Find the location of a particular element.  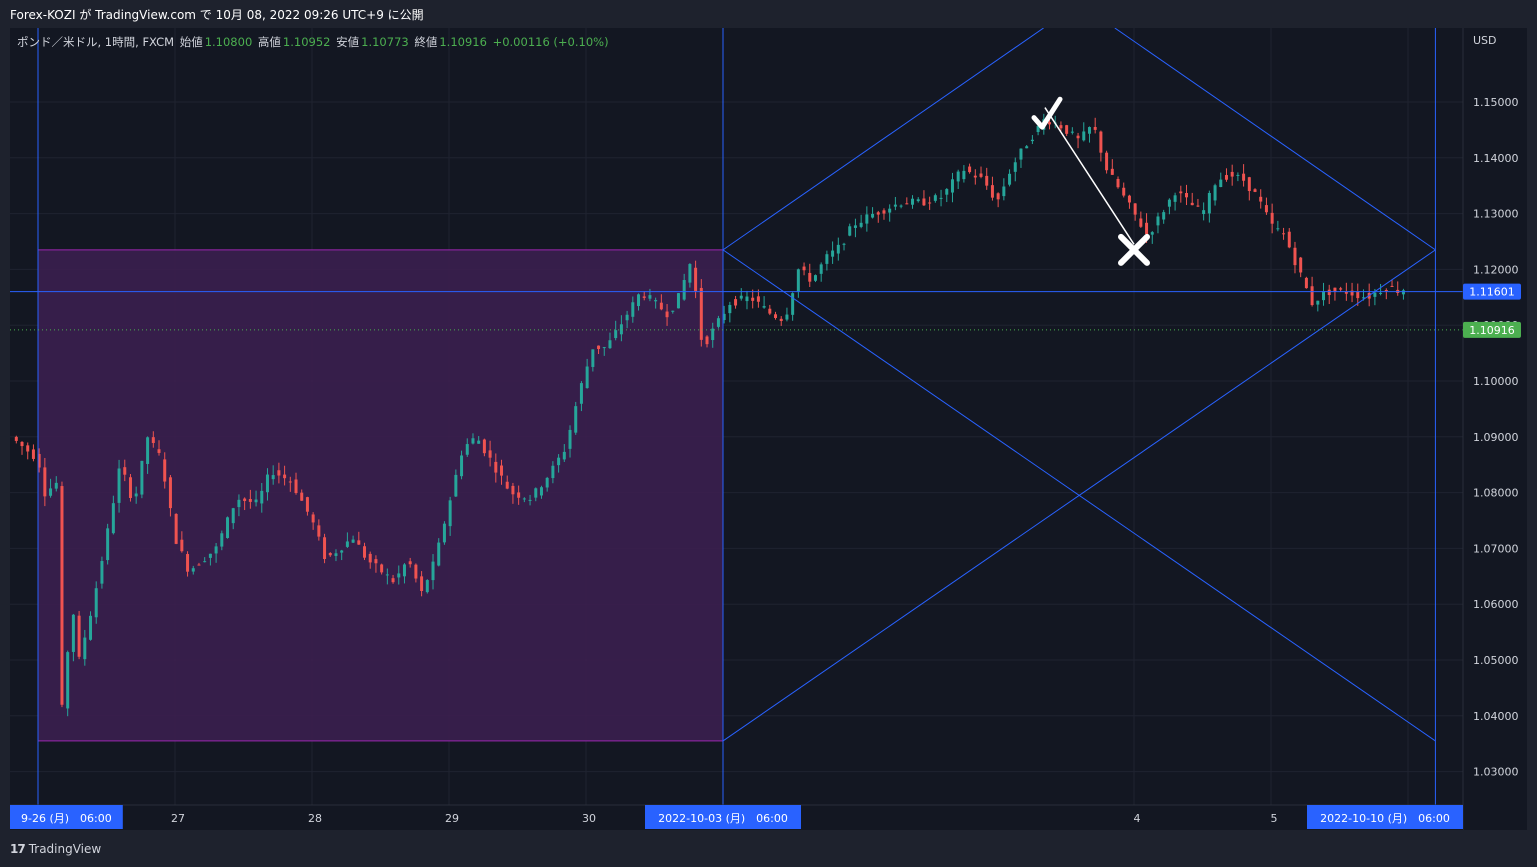

legend-high-label: 高値 is located at coordinates (269, 42).